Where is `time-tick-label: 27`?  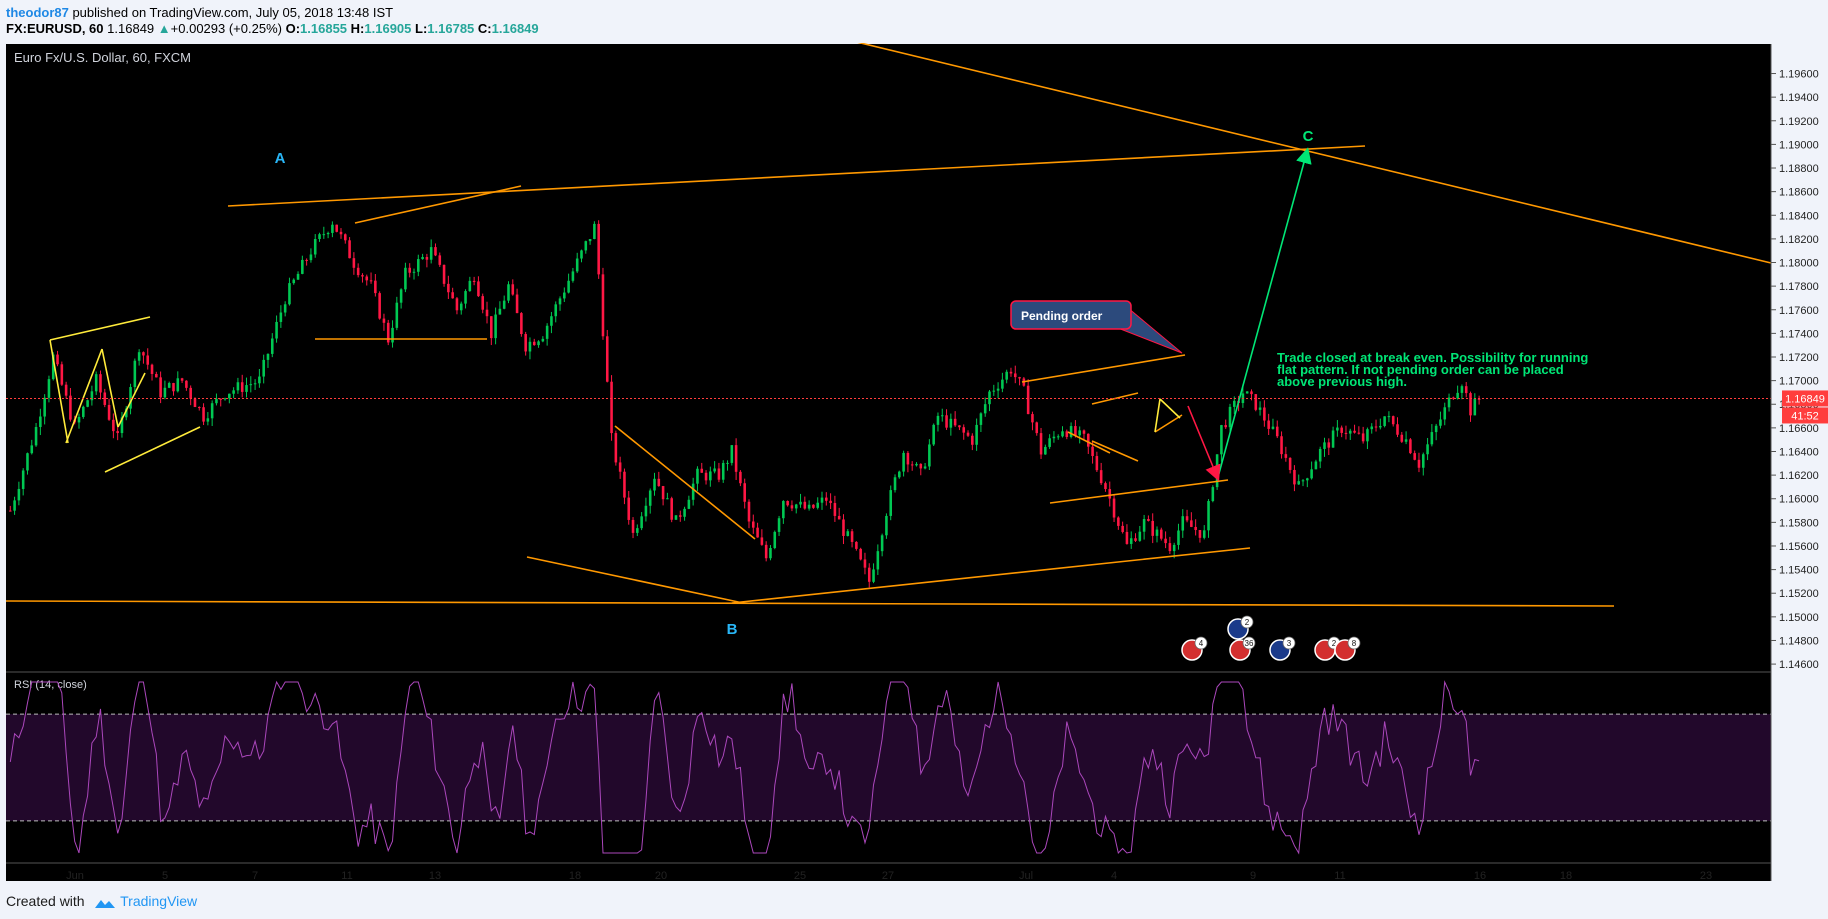
time-tick-label: 27 is located at coordinates (888, 876).